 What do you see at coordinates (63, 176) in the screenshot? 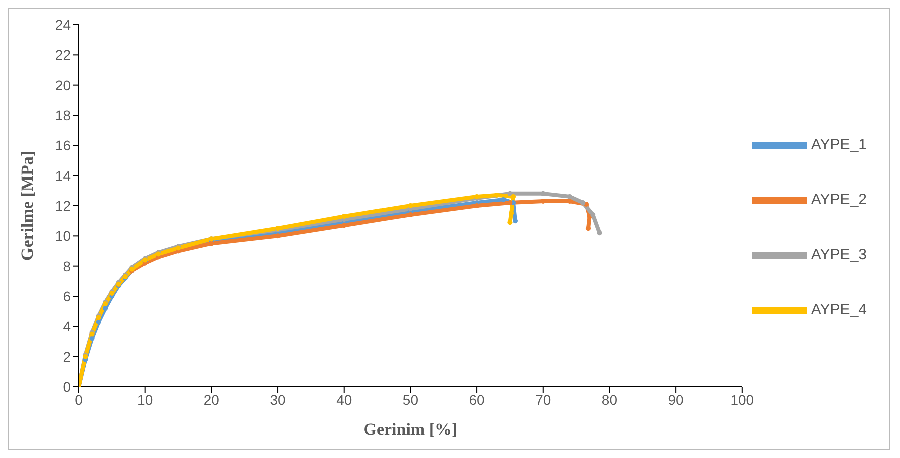
I see `y-tick-label: 14` at bounding box center [63, 176].